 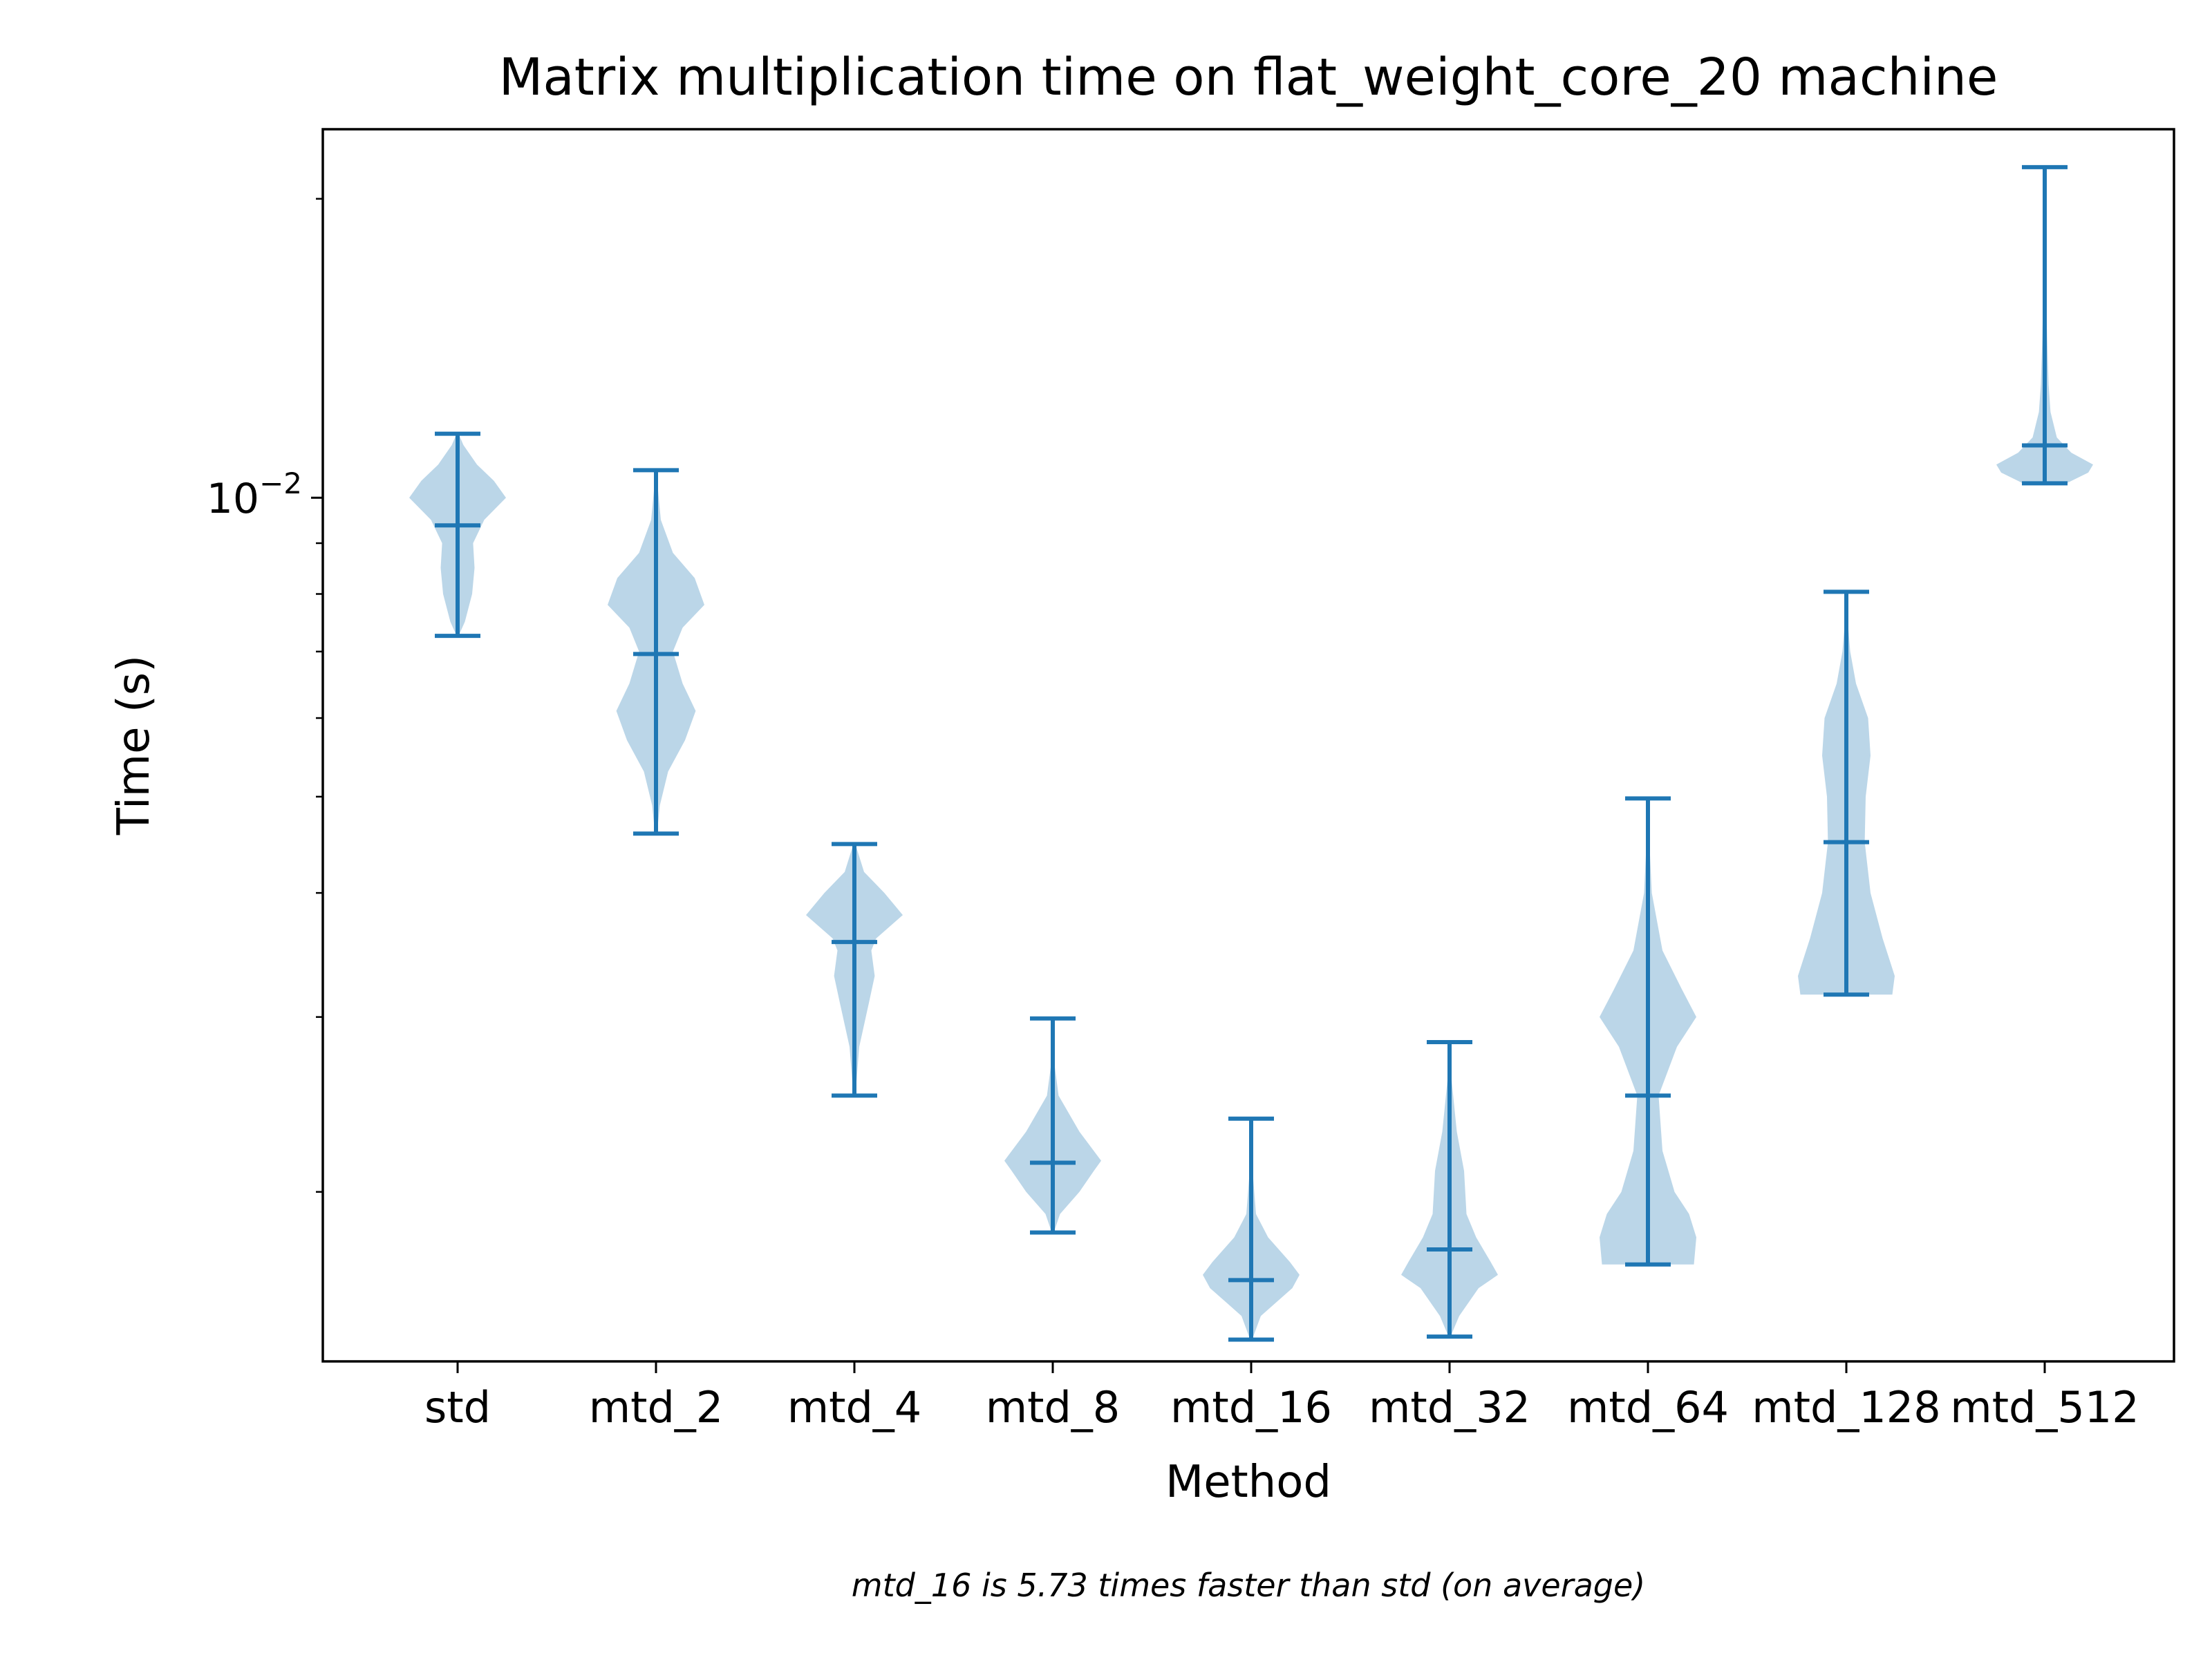 What do you see at coordinates (1248, 1483) in the screenshot?
I see `x-axis-label: Method` at bounding box center [1248, 1483].